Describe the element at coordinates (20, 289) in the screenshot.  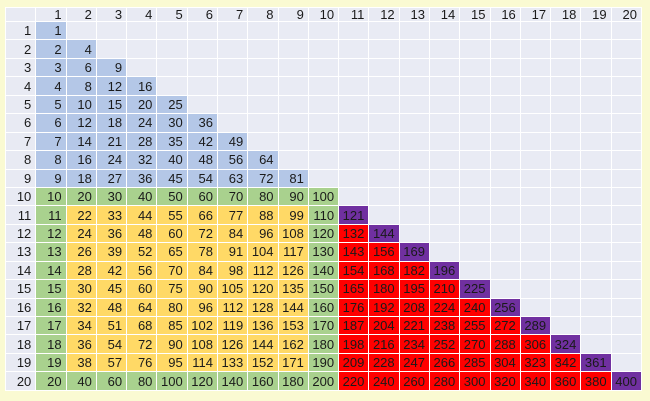
I see `row-header-15: 15` at that location.